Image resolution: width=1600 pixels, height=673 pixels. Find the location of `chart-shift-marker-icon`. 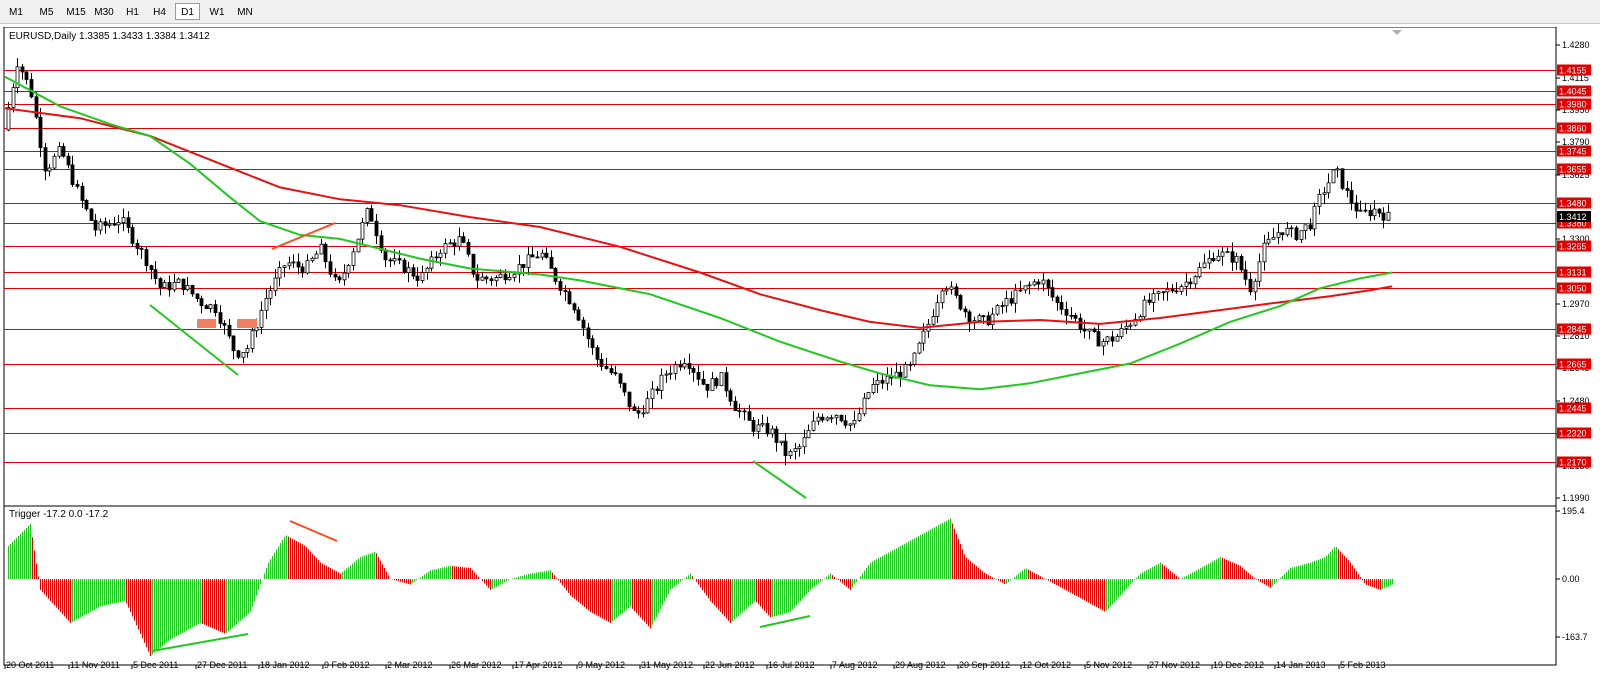

chart-shift-marker-icon is located at coordinates (1397, 32).